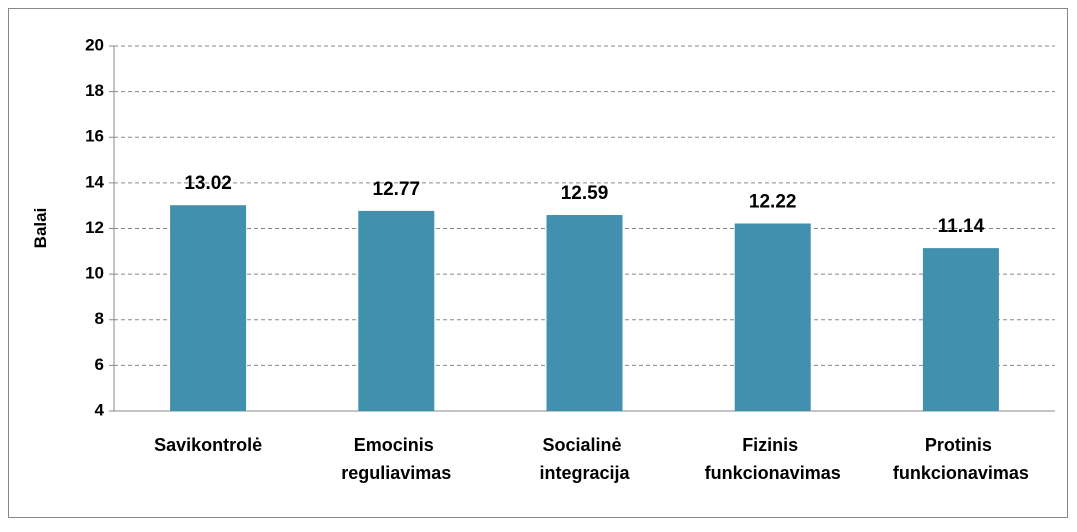 The image size is (1077, 532). What do you see at coordinates (94, 273) in the screenshot?
I see `y-tick-label: 10` at bounding box center [94, 273].